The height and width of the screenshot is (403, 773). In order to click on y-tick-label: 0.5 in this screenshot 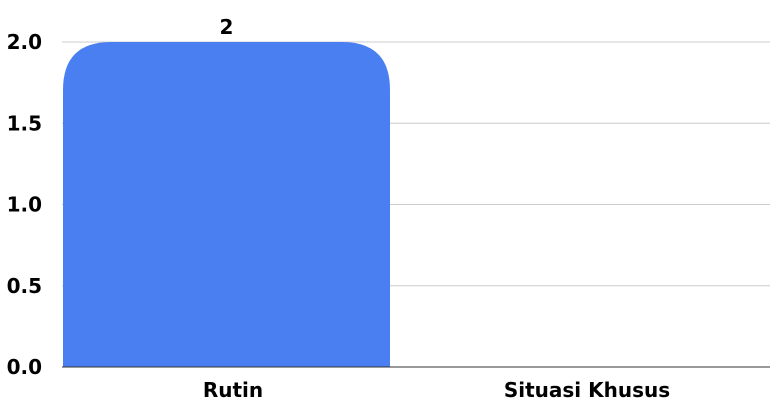, I will do `click(24, 286)`.